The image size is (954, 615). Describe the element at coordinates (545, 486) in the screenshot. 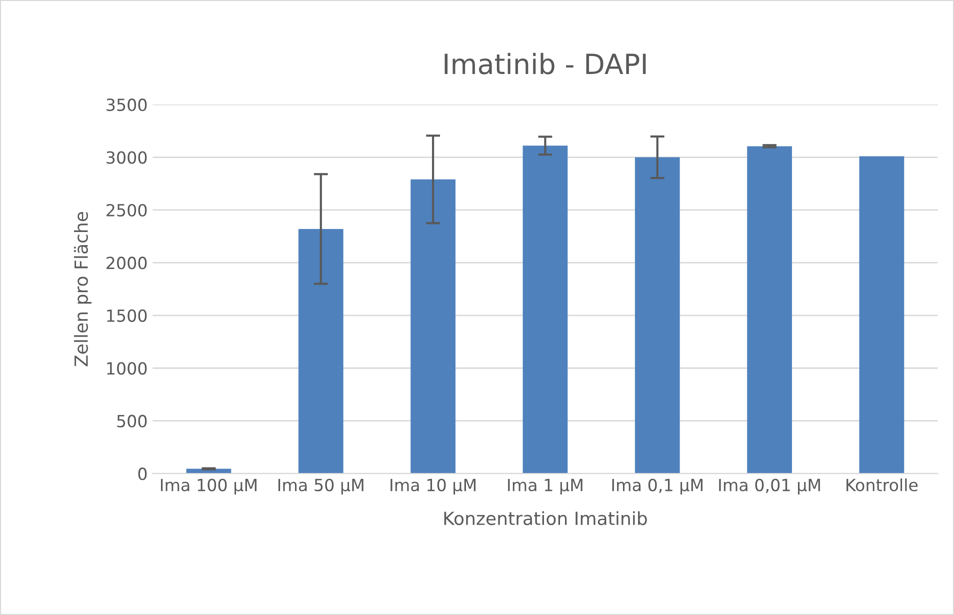

I see `x-tick-label: Ima 1 µM` at that location.